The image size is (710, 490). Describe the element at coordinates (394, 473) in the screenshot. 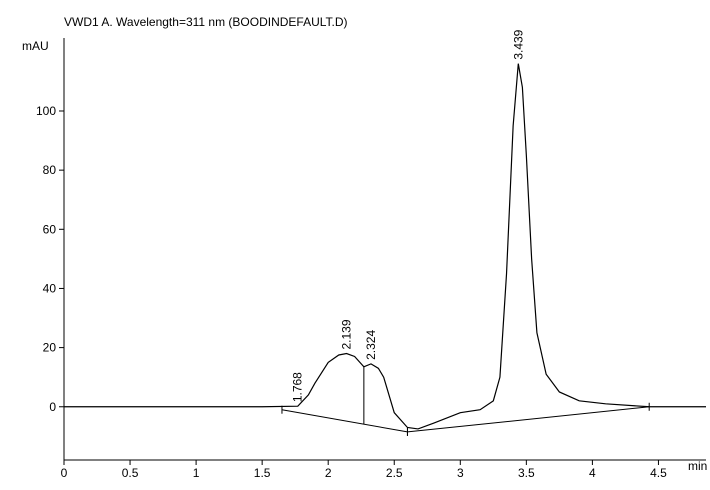

I see `x-tick-label: 2.5` at that location.